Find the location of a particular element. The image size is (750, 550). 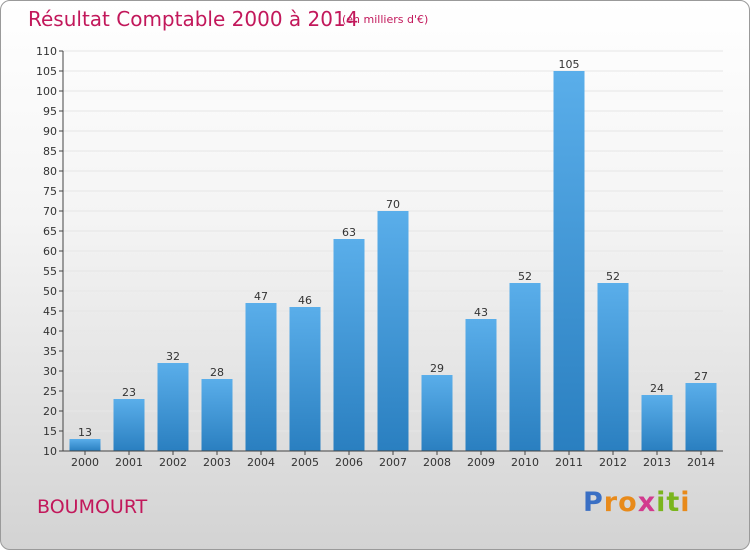

bar-2011 is located at coordinates (569, 261).